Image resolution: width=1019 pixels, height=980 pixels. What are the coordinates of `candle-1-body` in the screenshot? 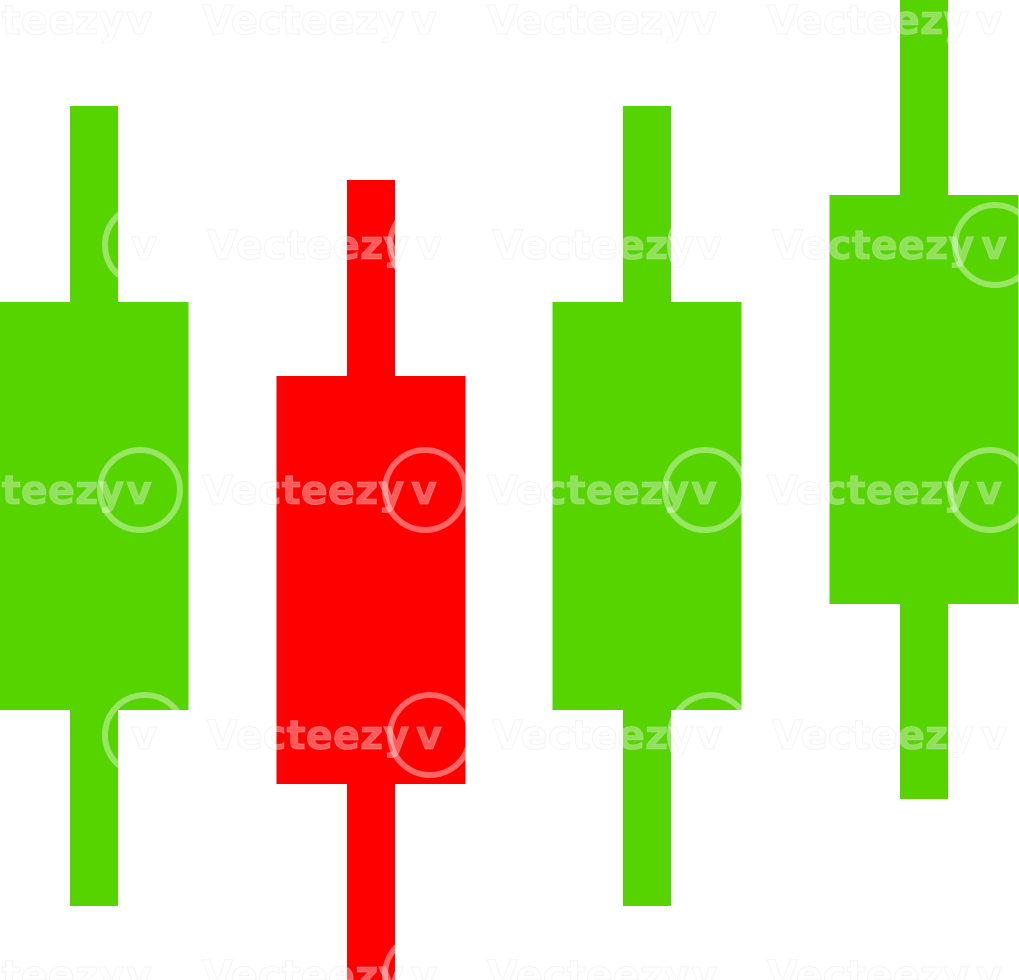 It's located at (94, 506).